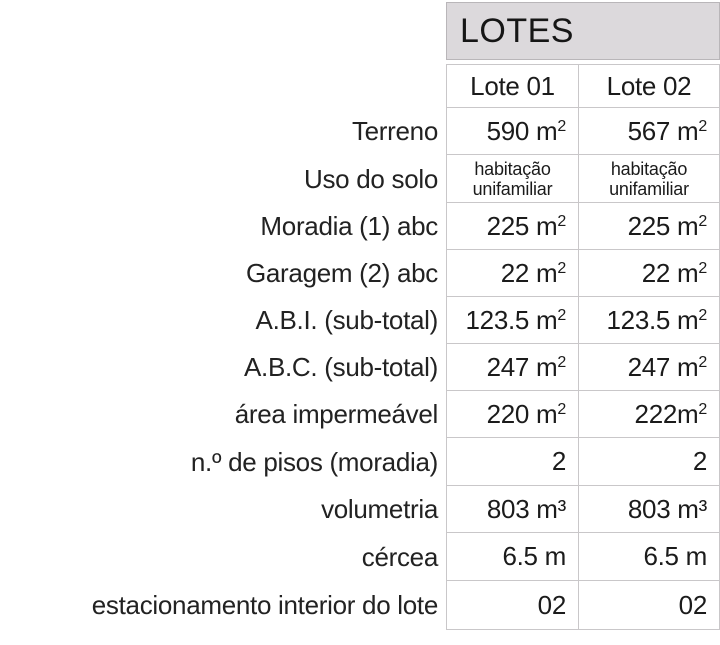 The height and width of the screenshot is (645, 720). What do you see at coordinates (223, 31) in the screenshot?
I see `title-spacer` at bounding box center [223, 31].